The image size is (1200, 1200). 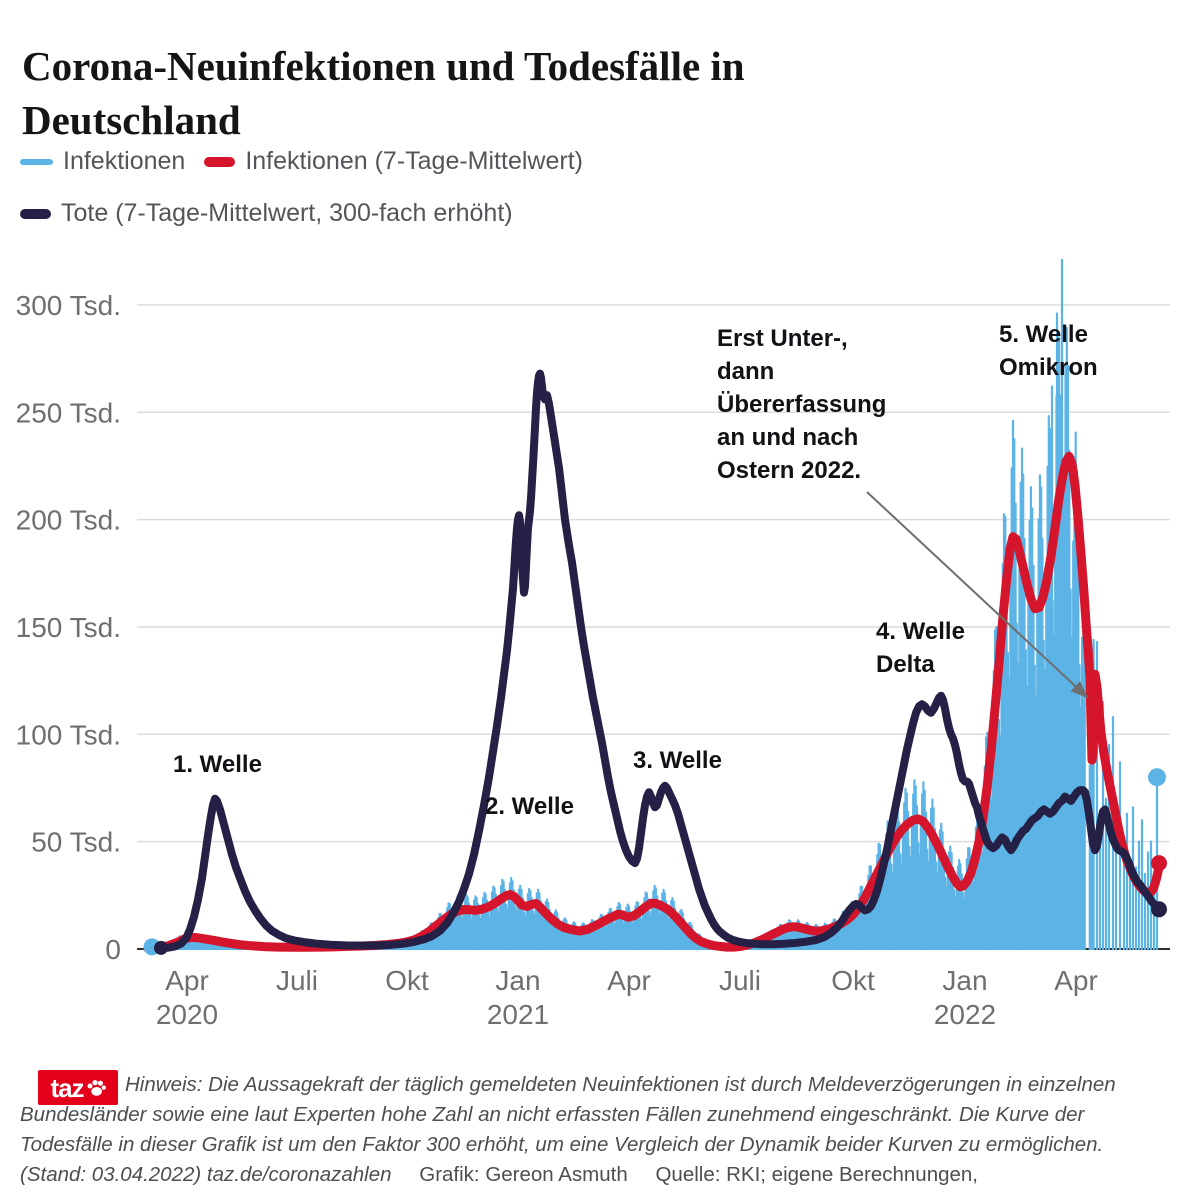 What do you see at coordinates (113, 949) in the screenshot?
I see `y-tick-label: 0` at bounding box center [113, 949].